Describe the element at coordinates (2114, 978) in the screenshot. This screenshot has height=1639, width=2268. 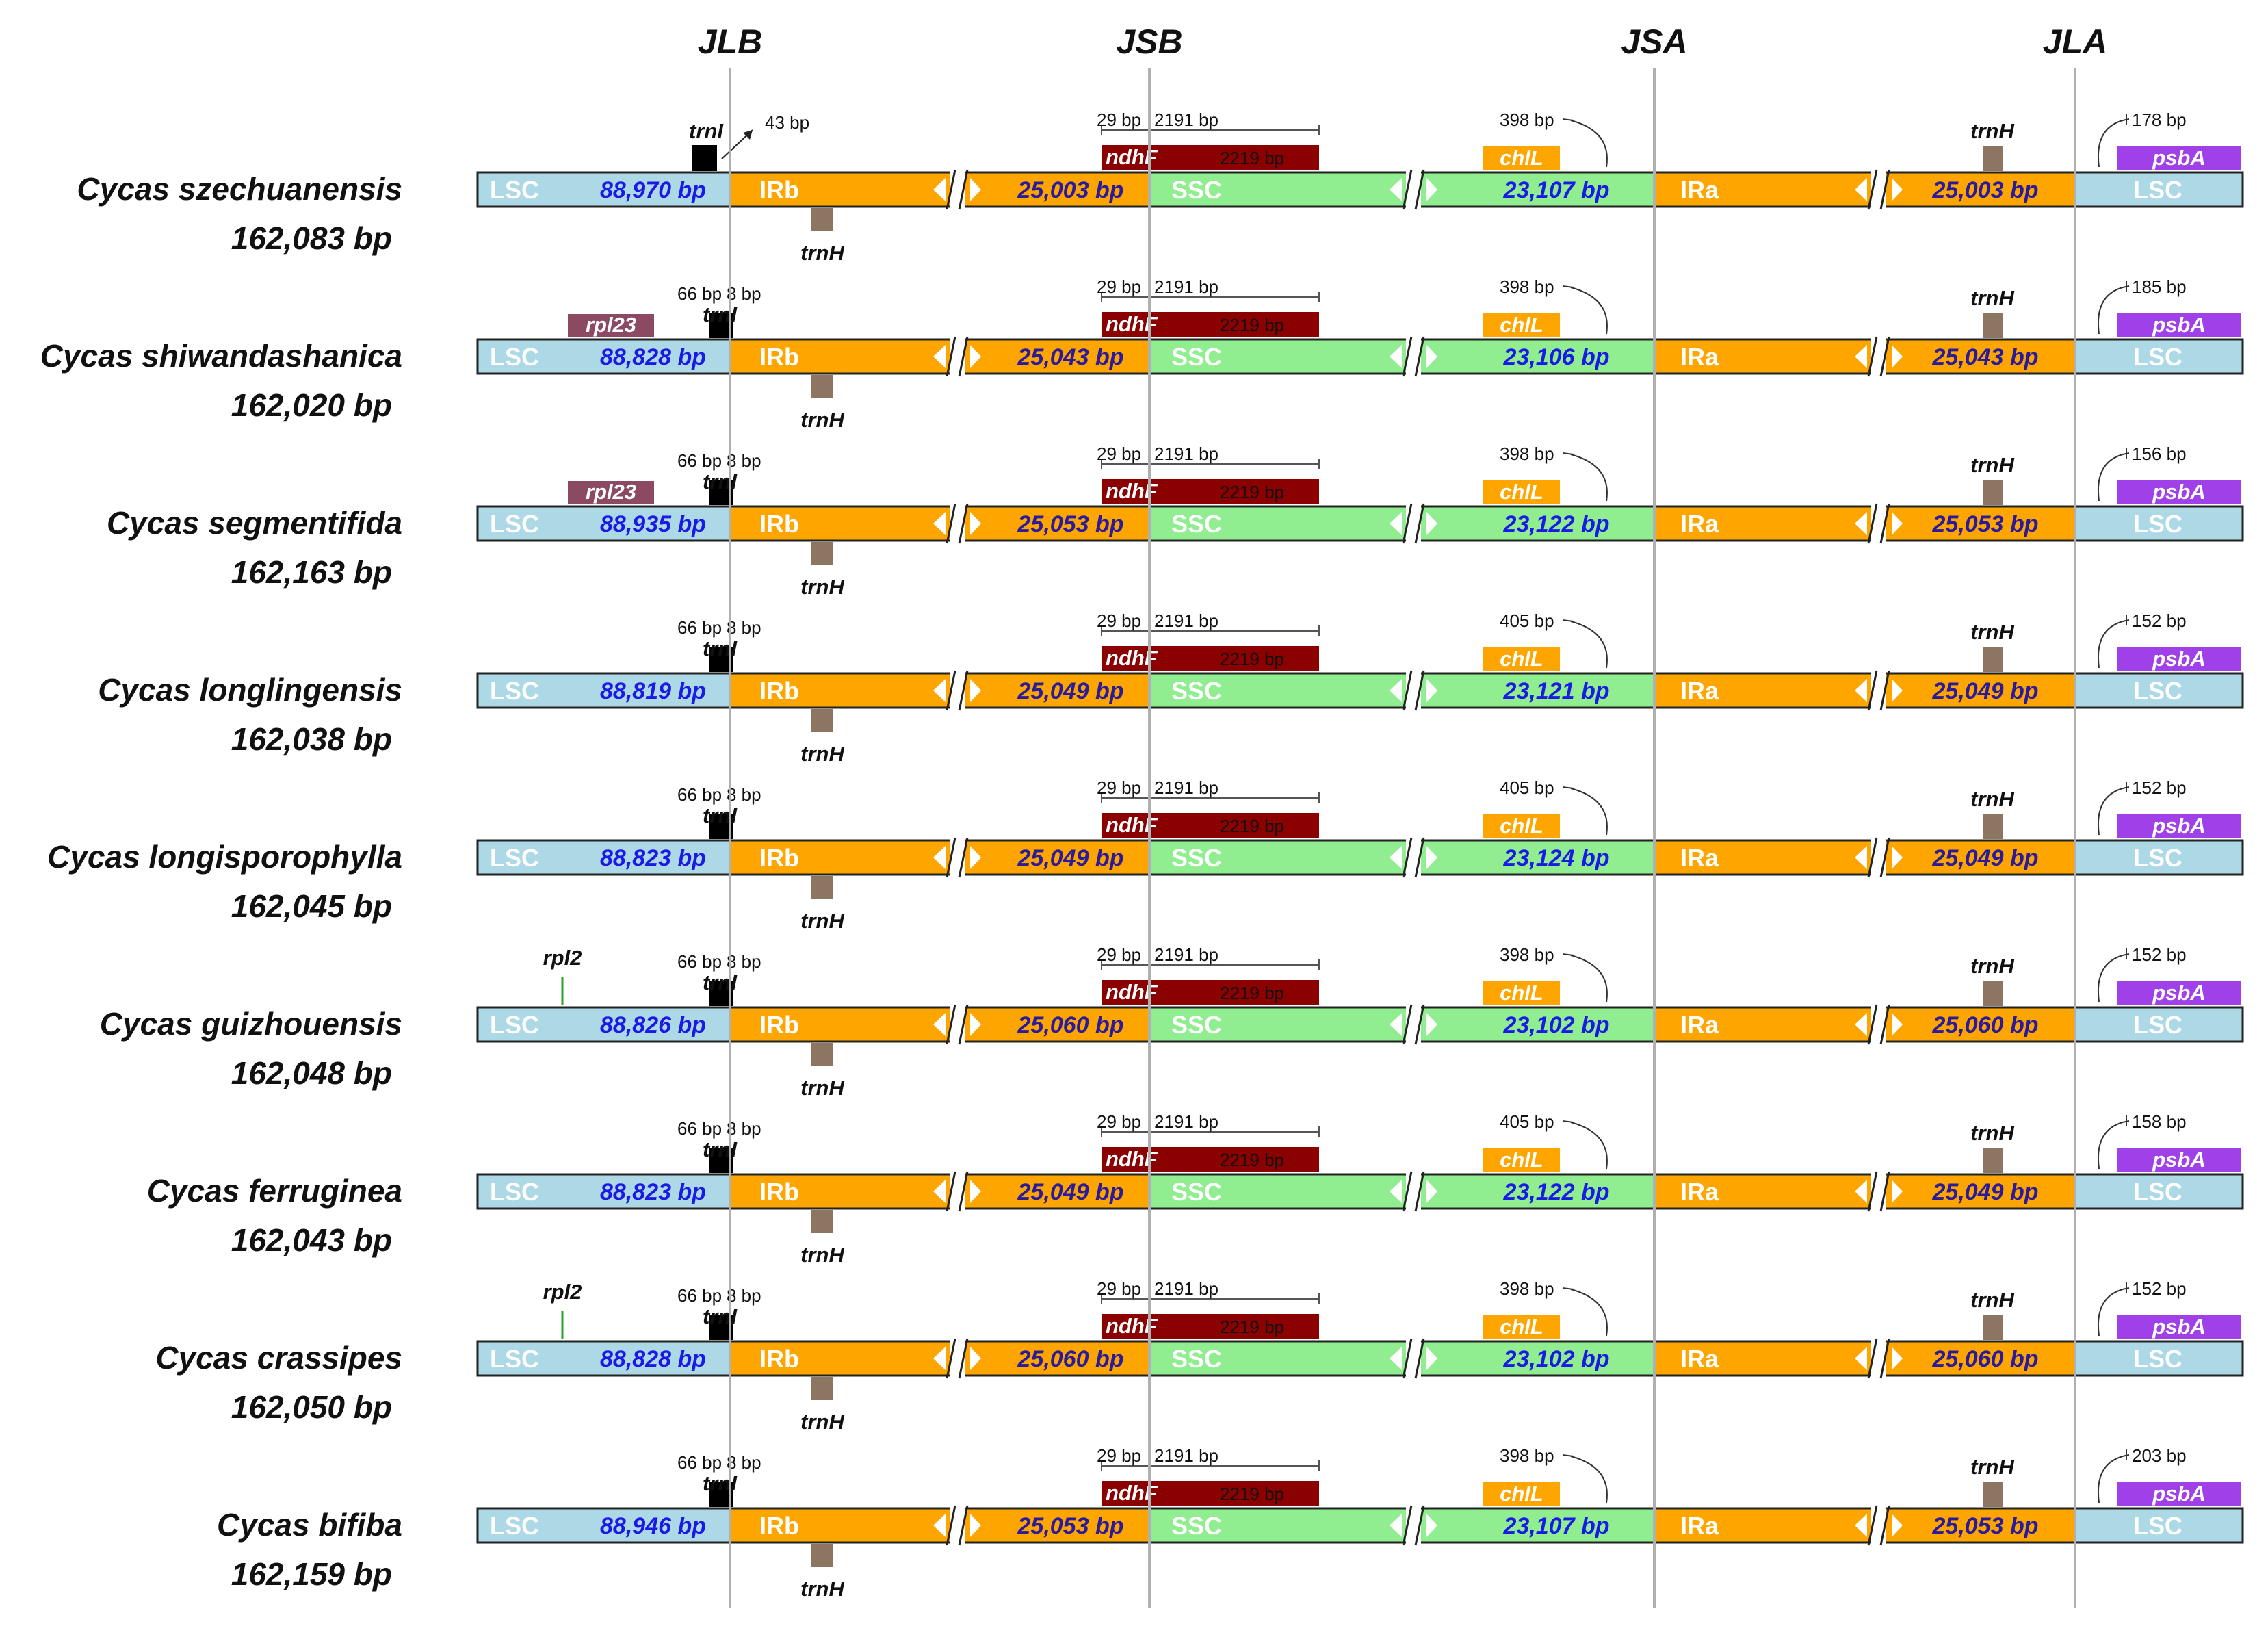
I see `psbA-arc` at that location.